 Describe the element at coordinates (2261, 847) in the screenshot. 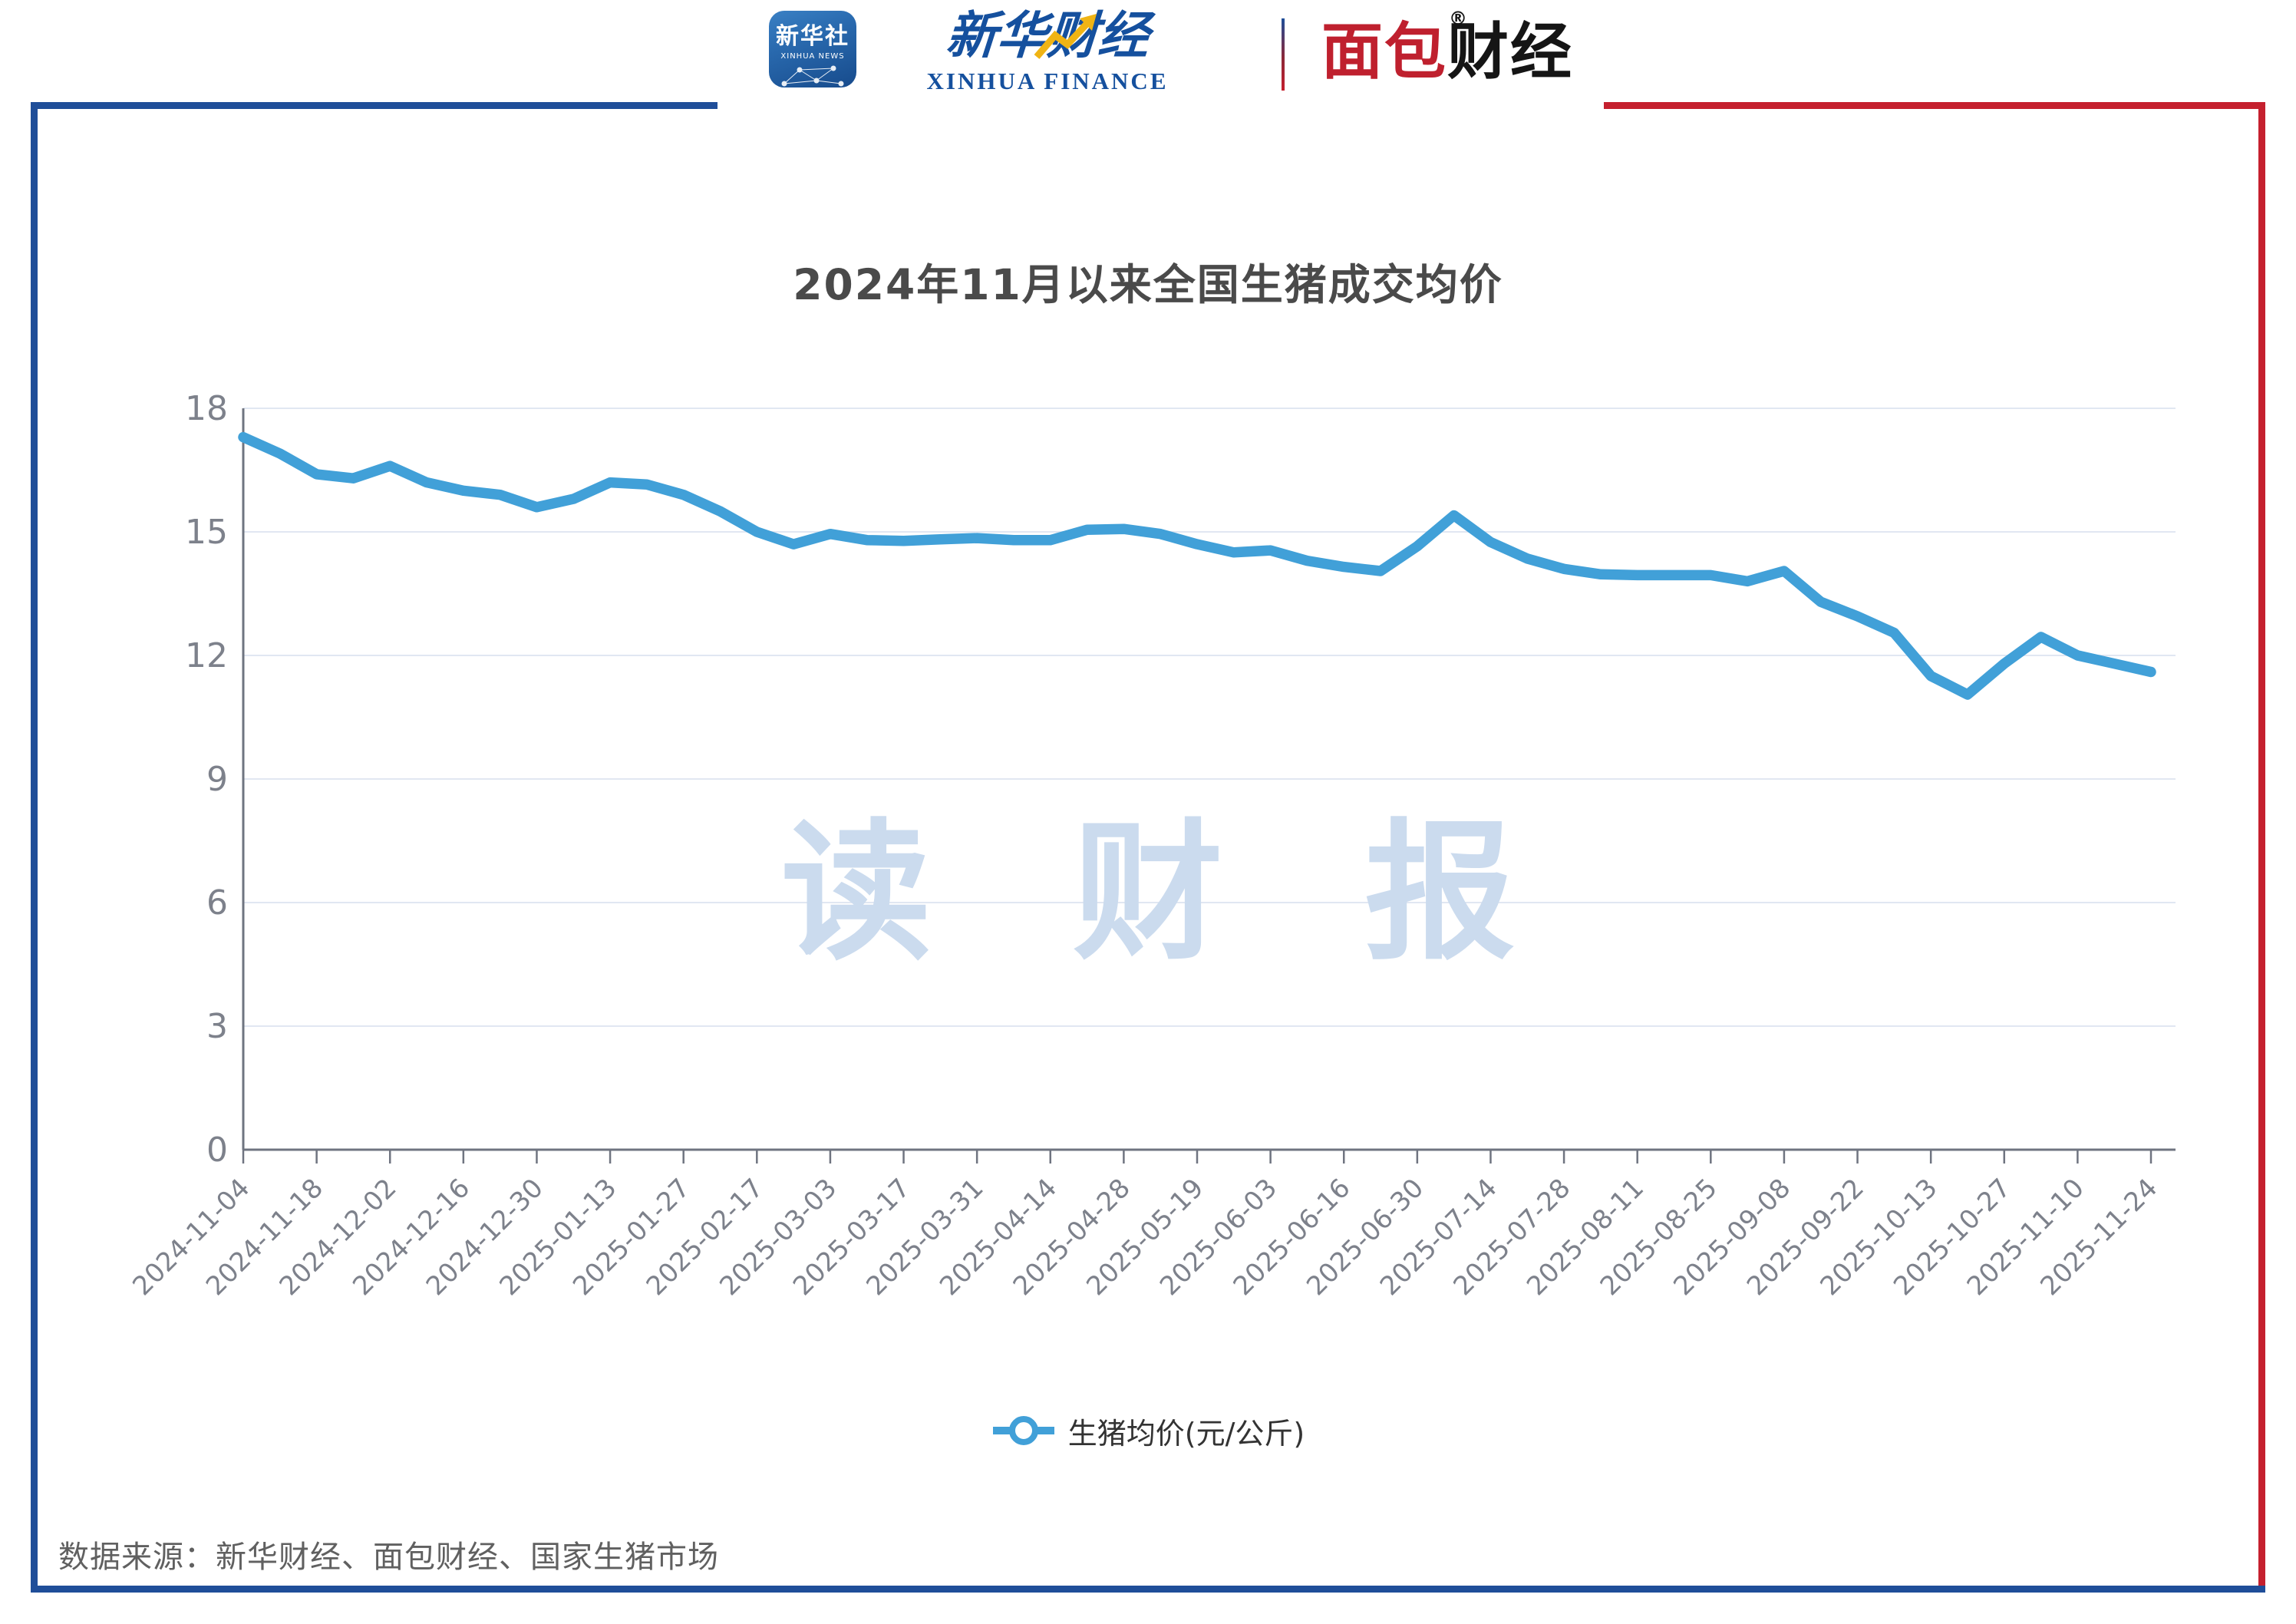

I see `frame-right-red` at that location.